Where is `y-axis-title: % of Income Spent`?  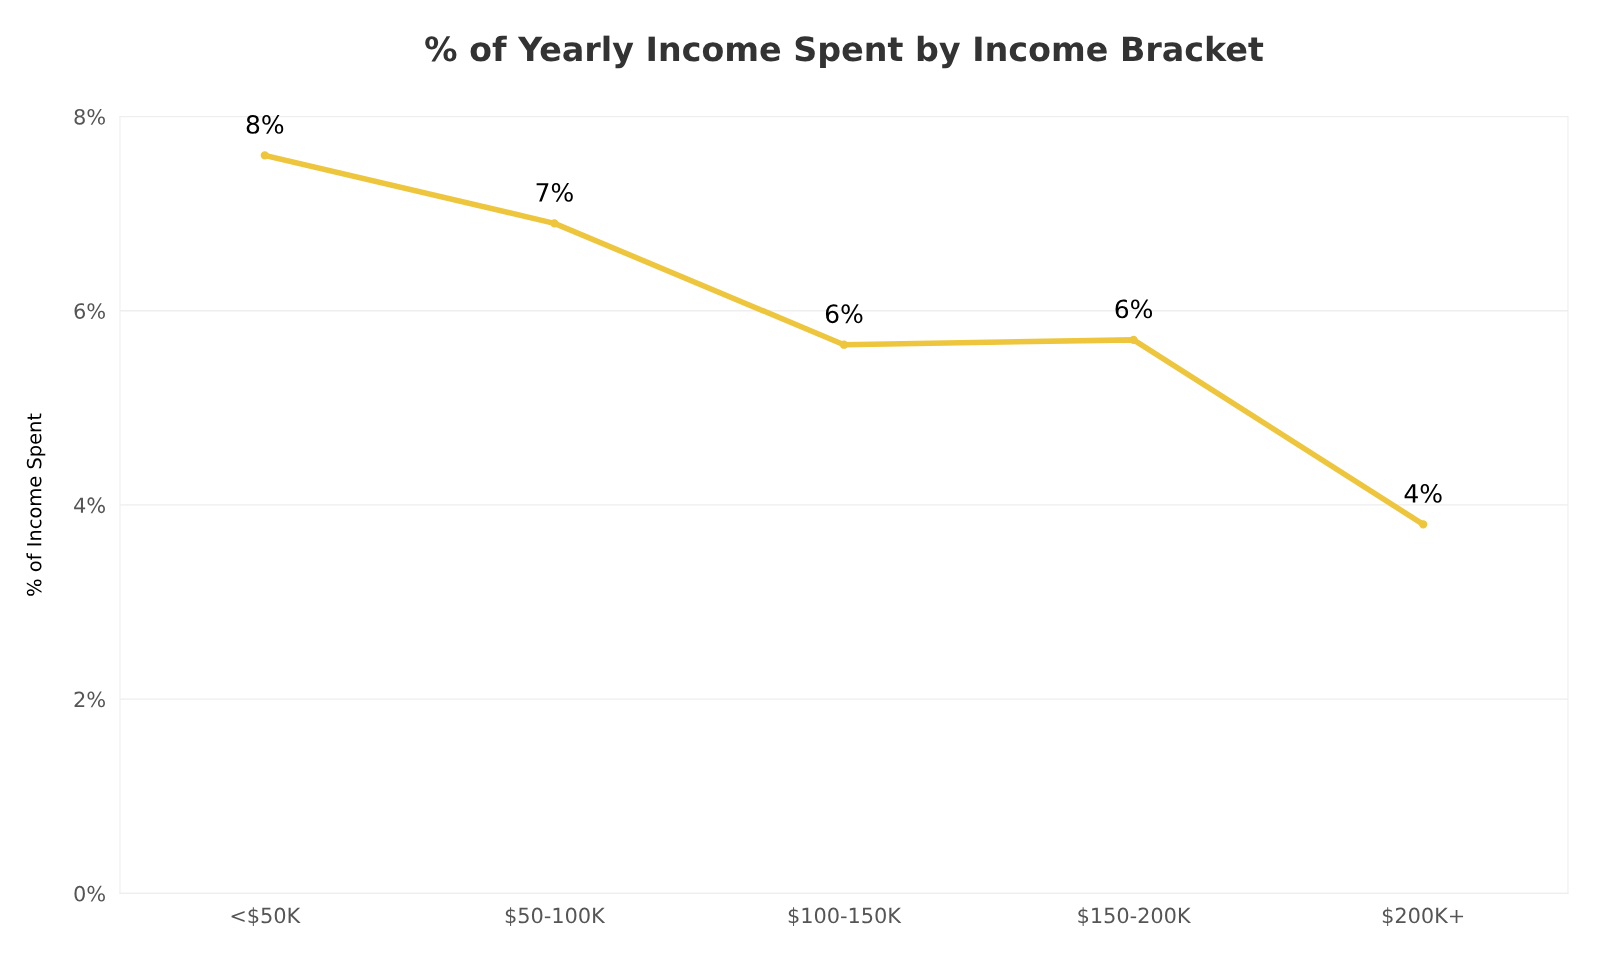 y-axis-title: % of Income Spent is located at coordinates (36, 504).